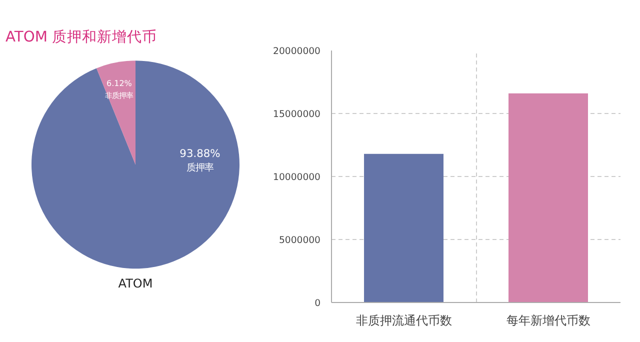 This screenshot has height=342, width=640. Describe the element at coordinates (297, 177) in the screenshot. I see `y-tick-label: 10000000` at that location.